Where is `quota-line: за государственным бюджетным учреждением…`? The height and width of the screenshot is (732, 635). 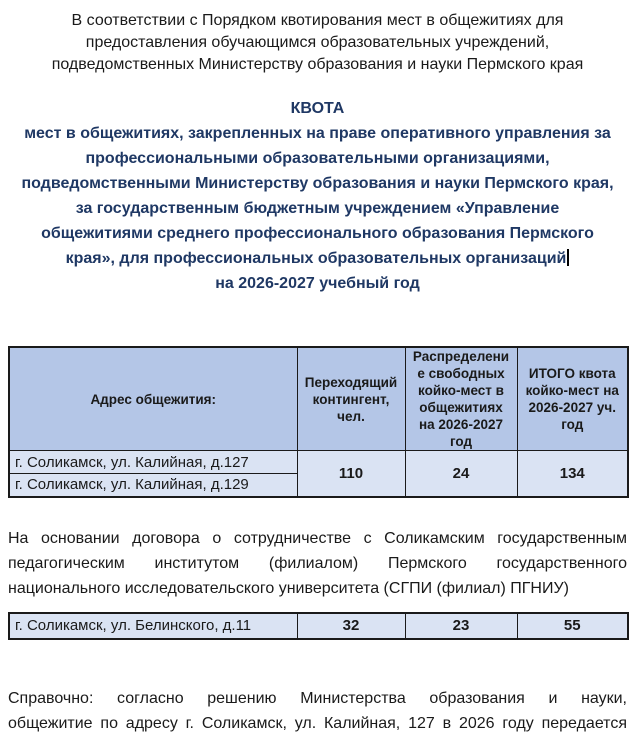
quota-line: за государственным бюджетным учреждением… is located at coordinates (317, 208).